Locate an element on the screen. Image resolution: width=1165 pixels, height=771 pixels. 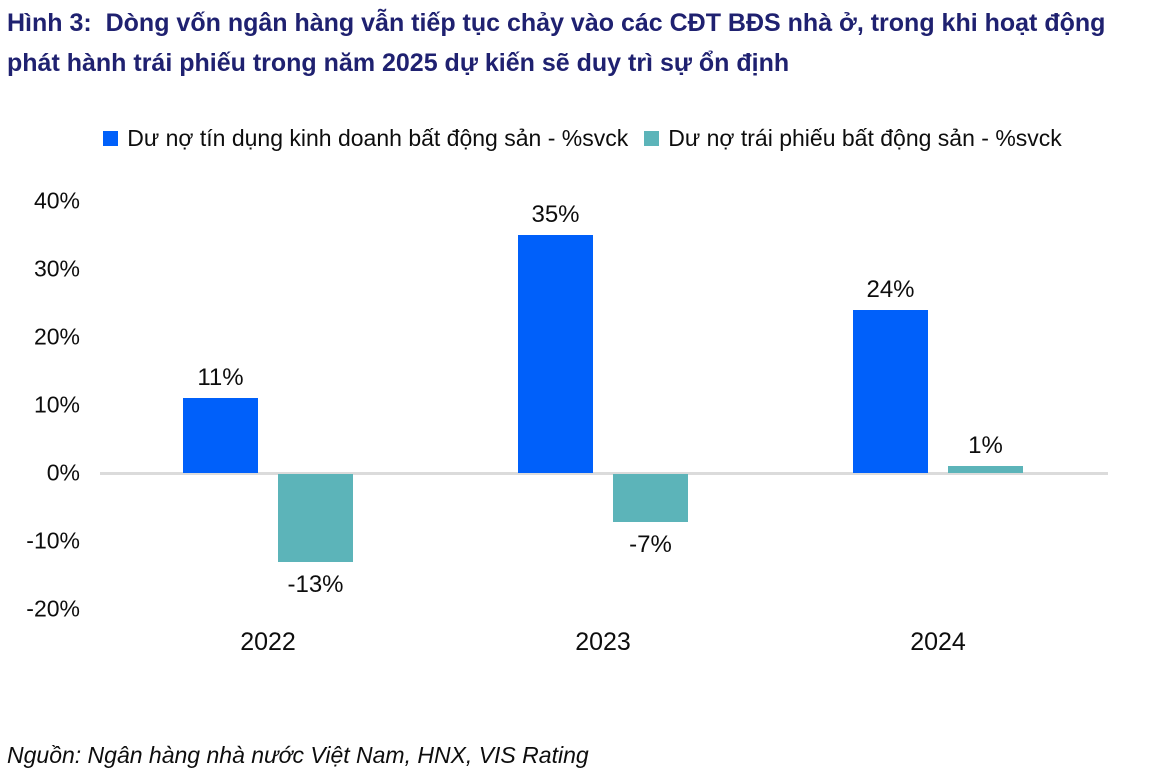
x-axis-zero-line is located at coordinates (604, 473).